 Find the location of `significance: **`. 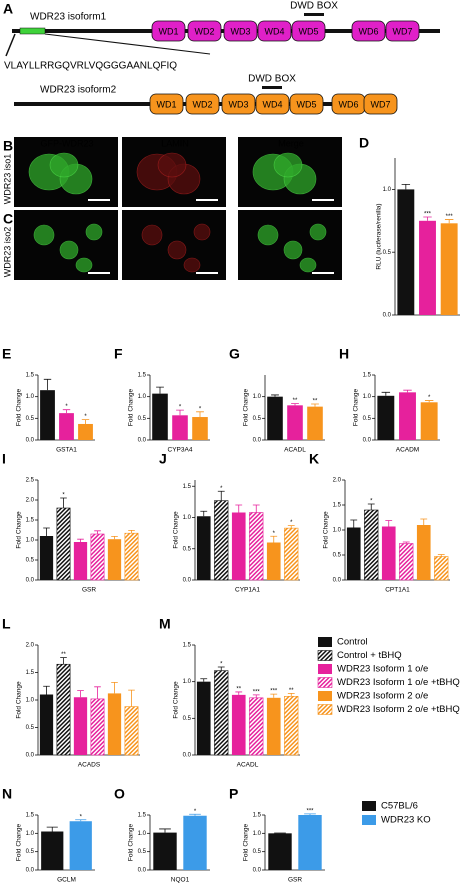

significance: ** is located at coordinates (295, 401).